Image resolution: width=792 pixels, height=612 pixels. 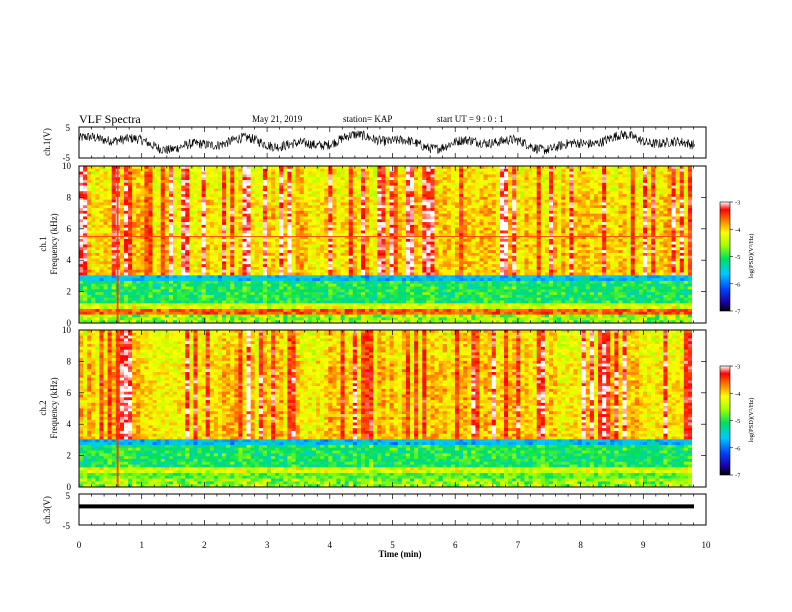 I want to click on ch1-ytick-top: 5, so click(x=68, y=128).